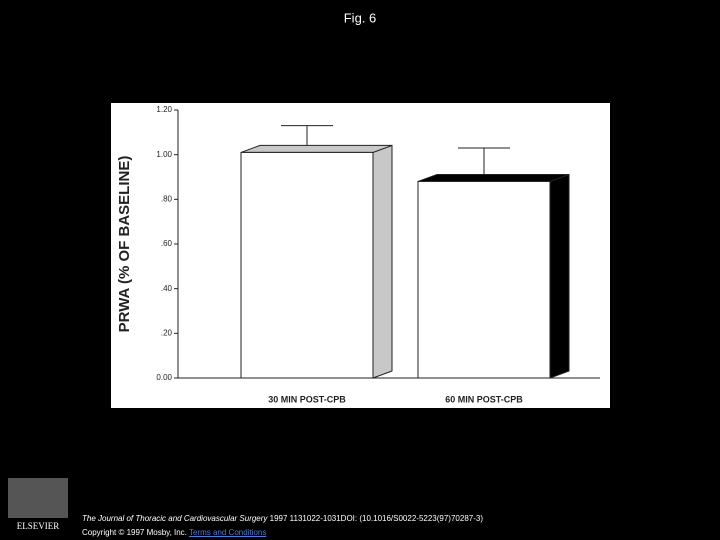 The width and height of the screenshot is (720, 540). What do you see at coordinates (360, 17) in the screenshot?
I see `chart-title: Fig. 6` at bounding box center [360, 17].